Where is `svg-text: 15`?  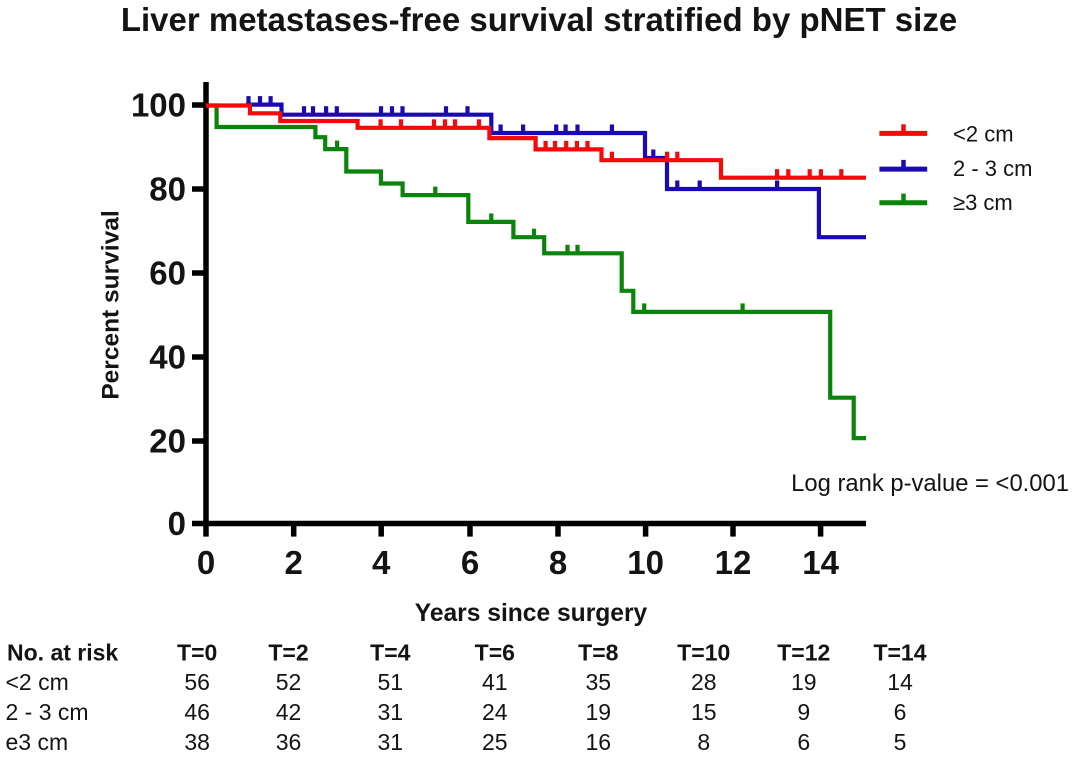
svg-text: 15 is located at coordinates (704, 712).